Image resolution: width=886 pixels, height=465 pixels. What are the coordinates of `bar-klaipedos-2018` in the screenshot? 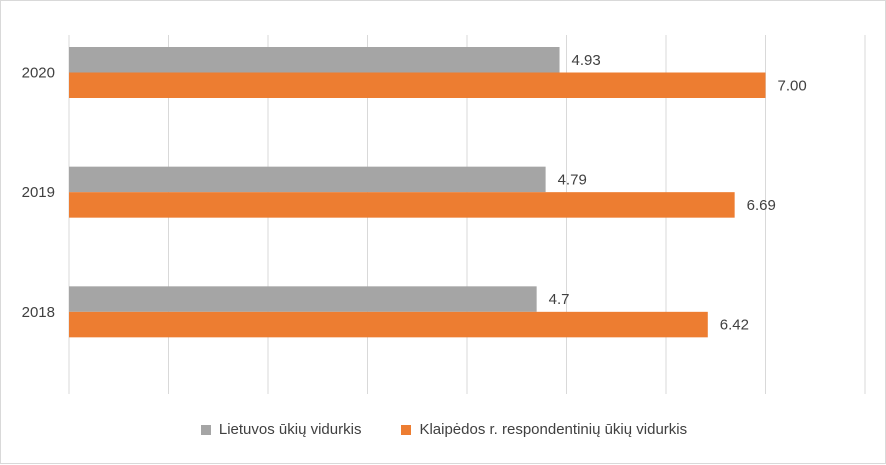 It's located at (388, 324).